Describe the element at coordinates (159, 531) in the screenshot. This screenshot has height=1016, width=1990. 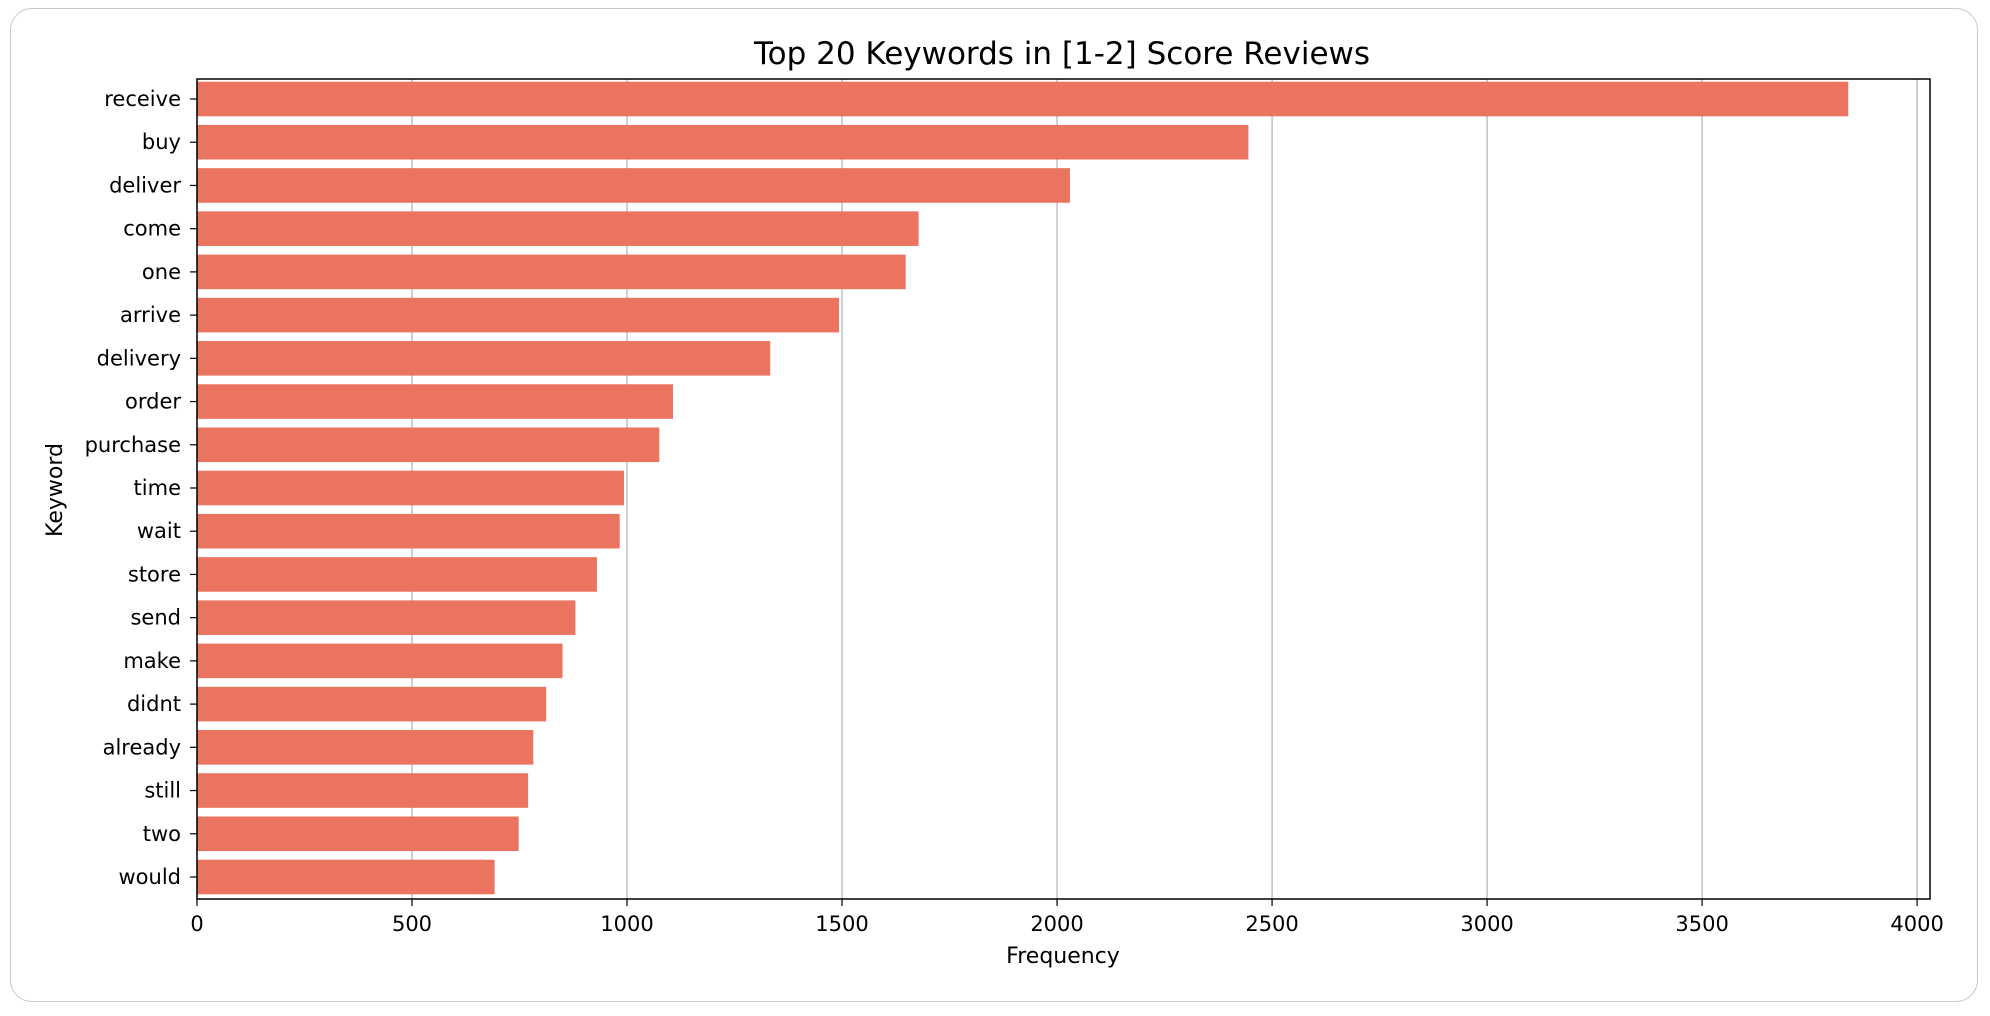
I see `y-tick-label-wait: wait` at that location.